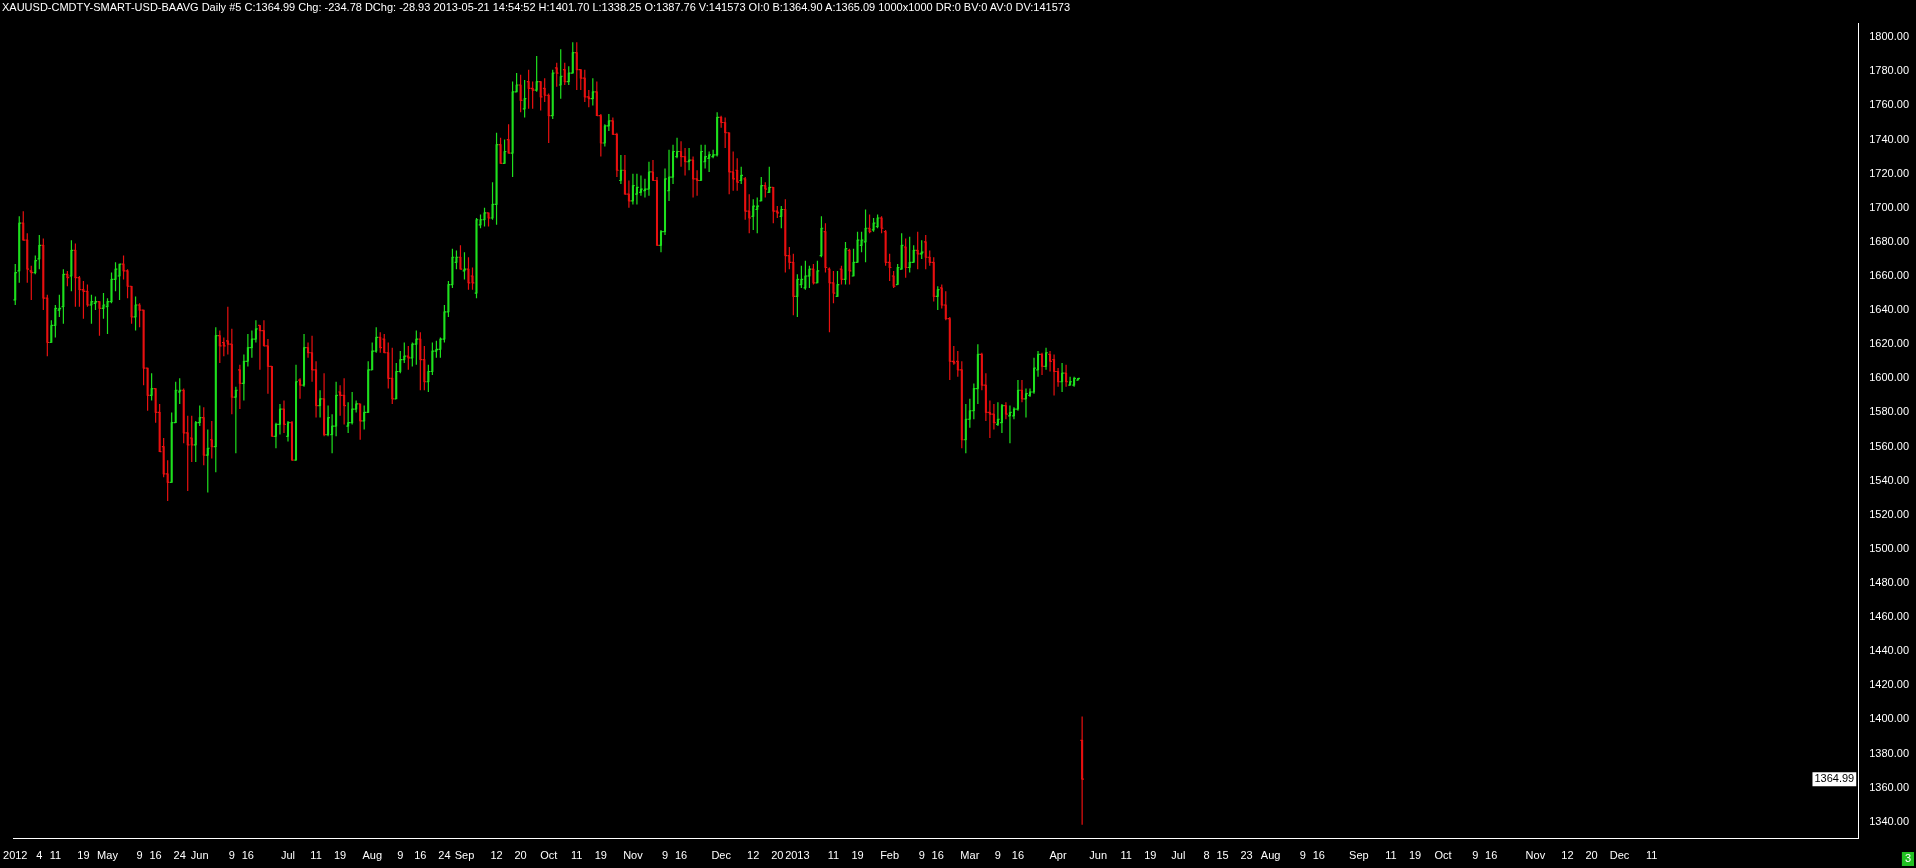  What do you see at coordinates (1889, 616) in the screenshot?
I see `y-tick-label: 1460.00` at bounding box center [1889, 616].